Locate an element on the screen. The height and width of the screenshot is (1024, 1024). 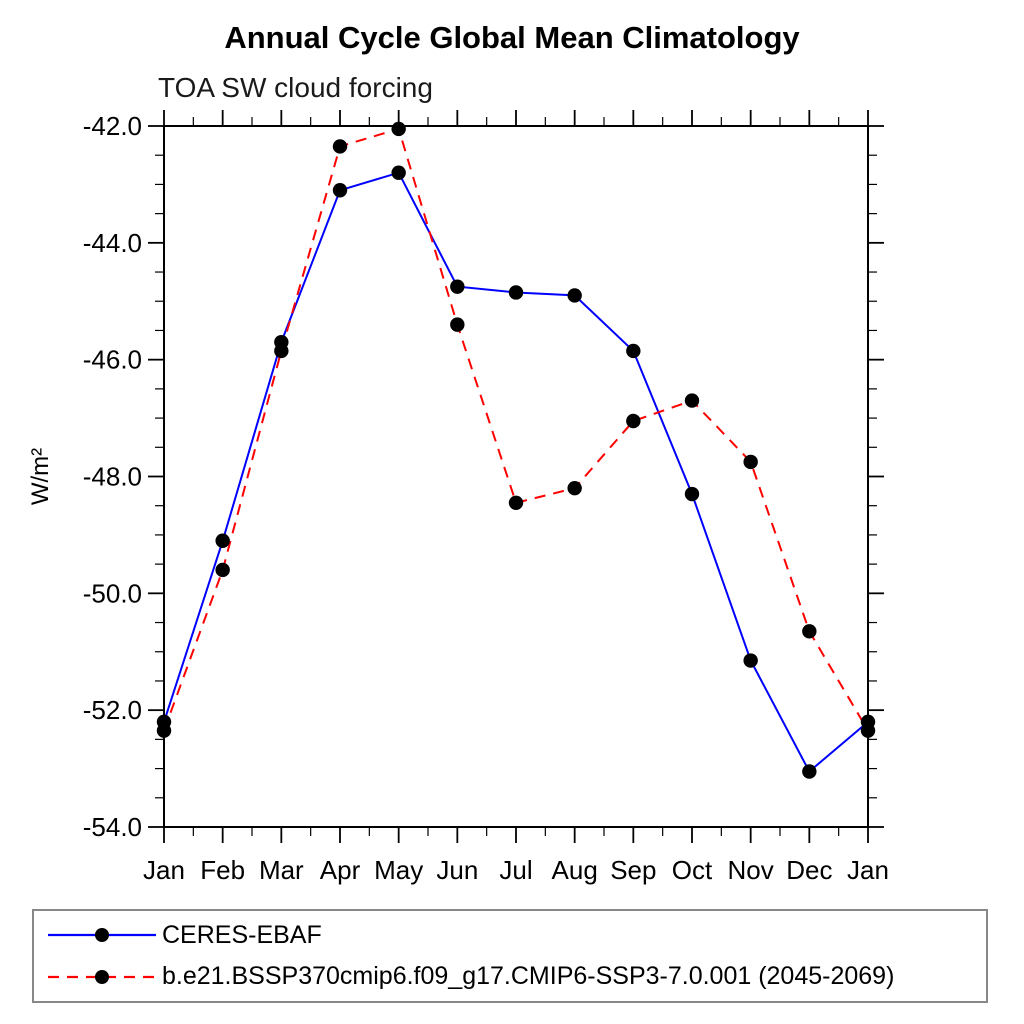
x-tick-label: Apr is located at coordinates (340, 870).